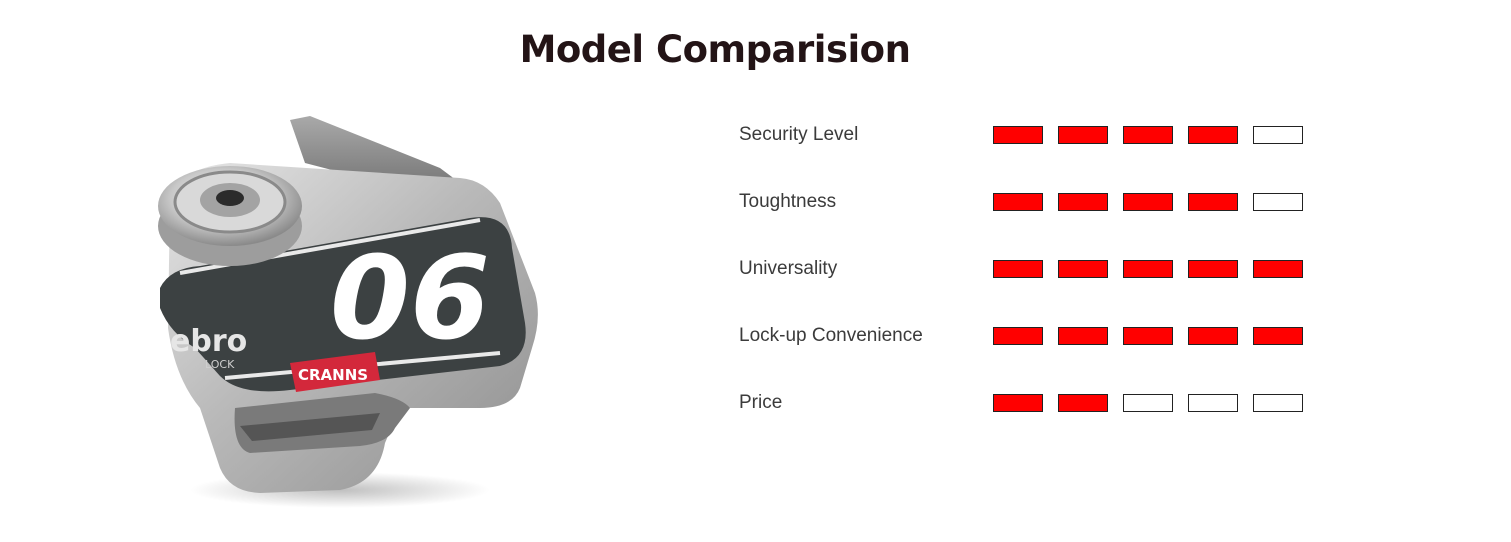 This screenshot has height=542, width=1511. Describe the element at coordinates (831, 335) in the screenshot. I see `rating-label: Lock-up Convenience` at that location.